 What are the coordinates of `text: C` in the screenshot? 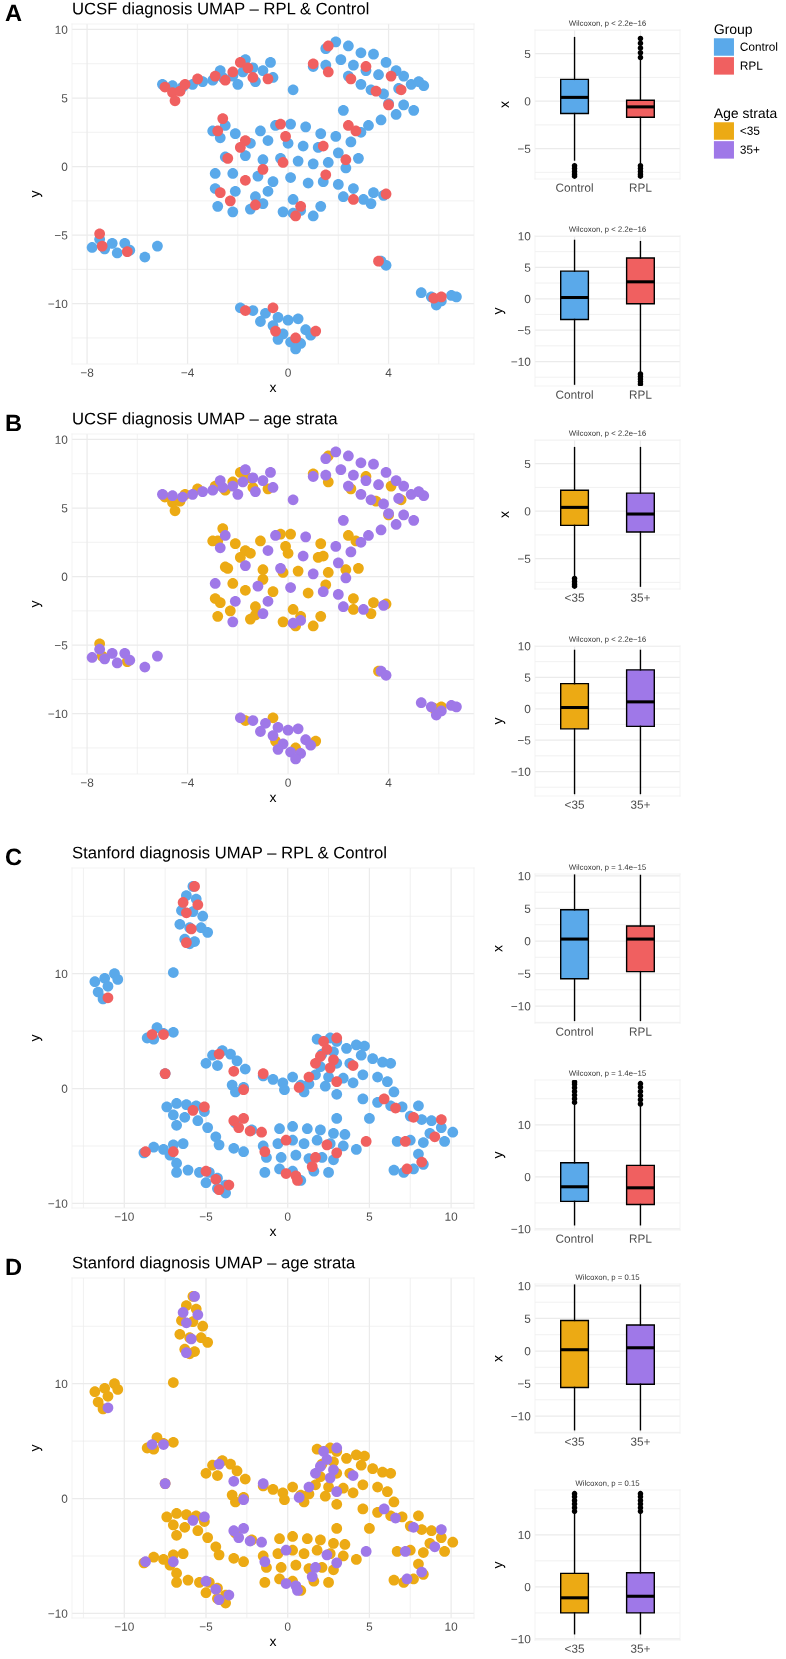 It's located at (13, 857).